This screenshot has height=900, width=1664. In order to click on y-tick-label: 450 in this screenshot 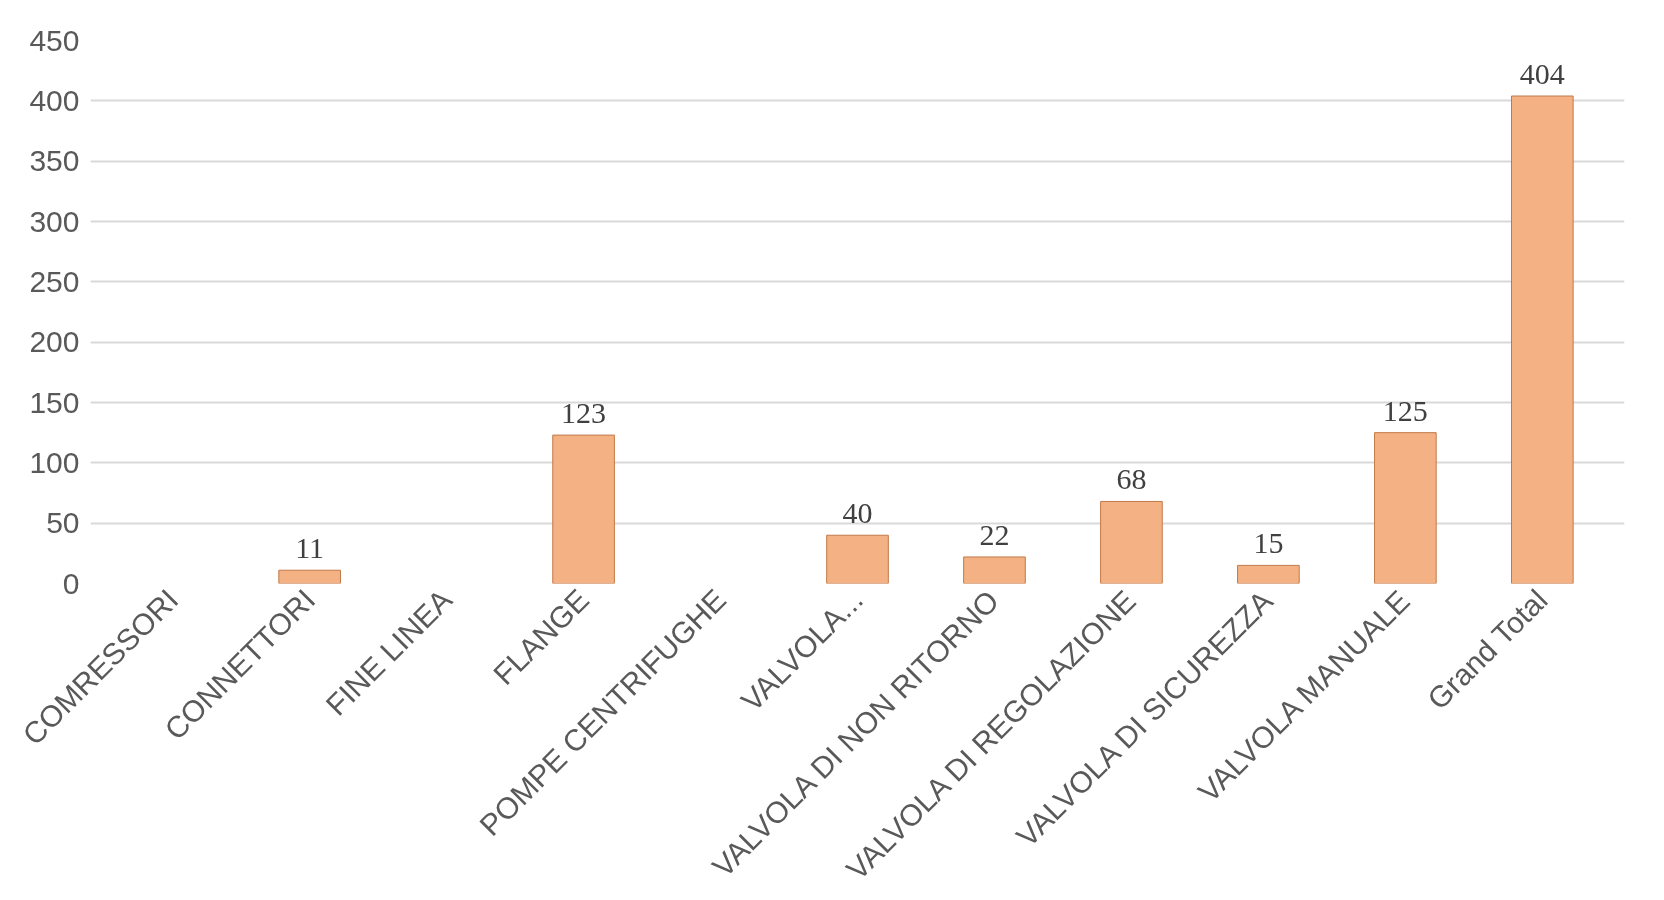, I will do `click(54, 40)`.